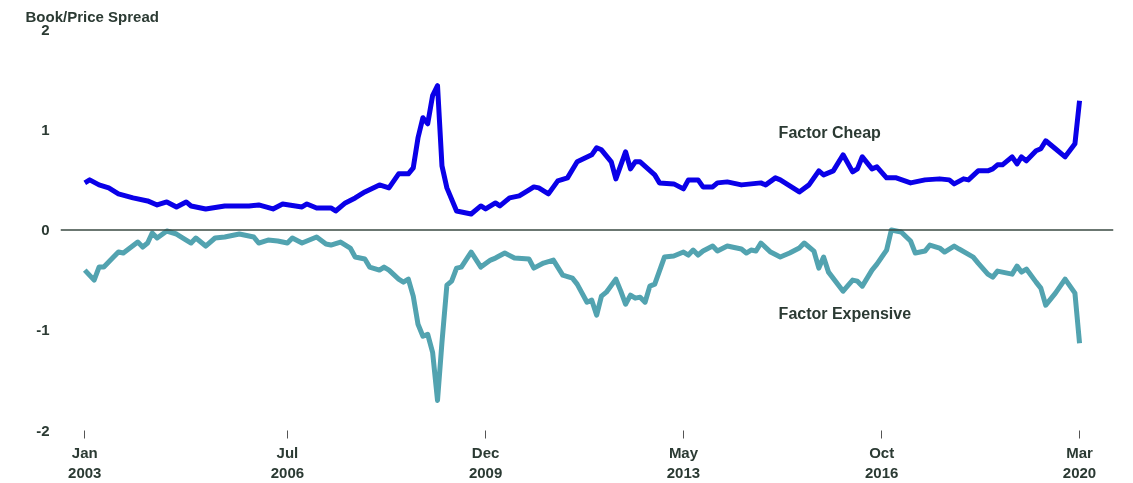  I want to click on series-label: Factor Cheap, so click(830, 133).